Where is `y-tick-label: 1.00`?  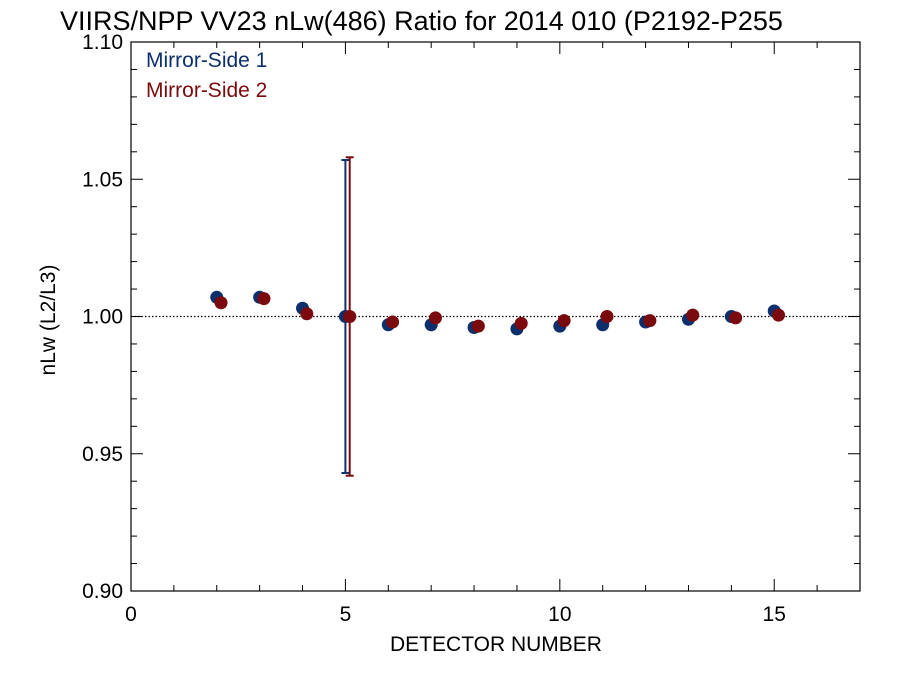
y-tick-label: 1.00 is located at coordinates (102, 317).